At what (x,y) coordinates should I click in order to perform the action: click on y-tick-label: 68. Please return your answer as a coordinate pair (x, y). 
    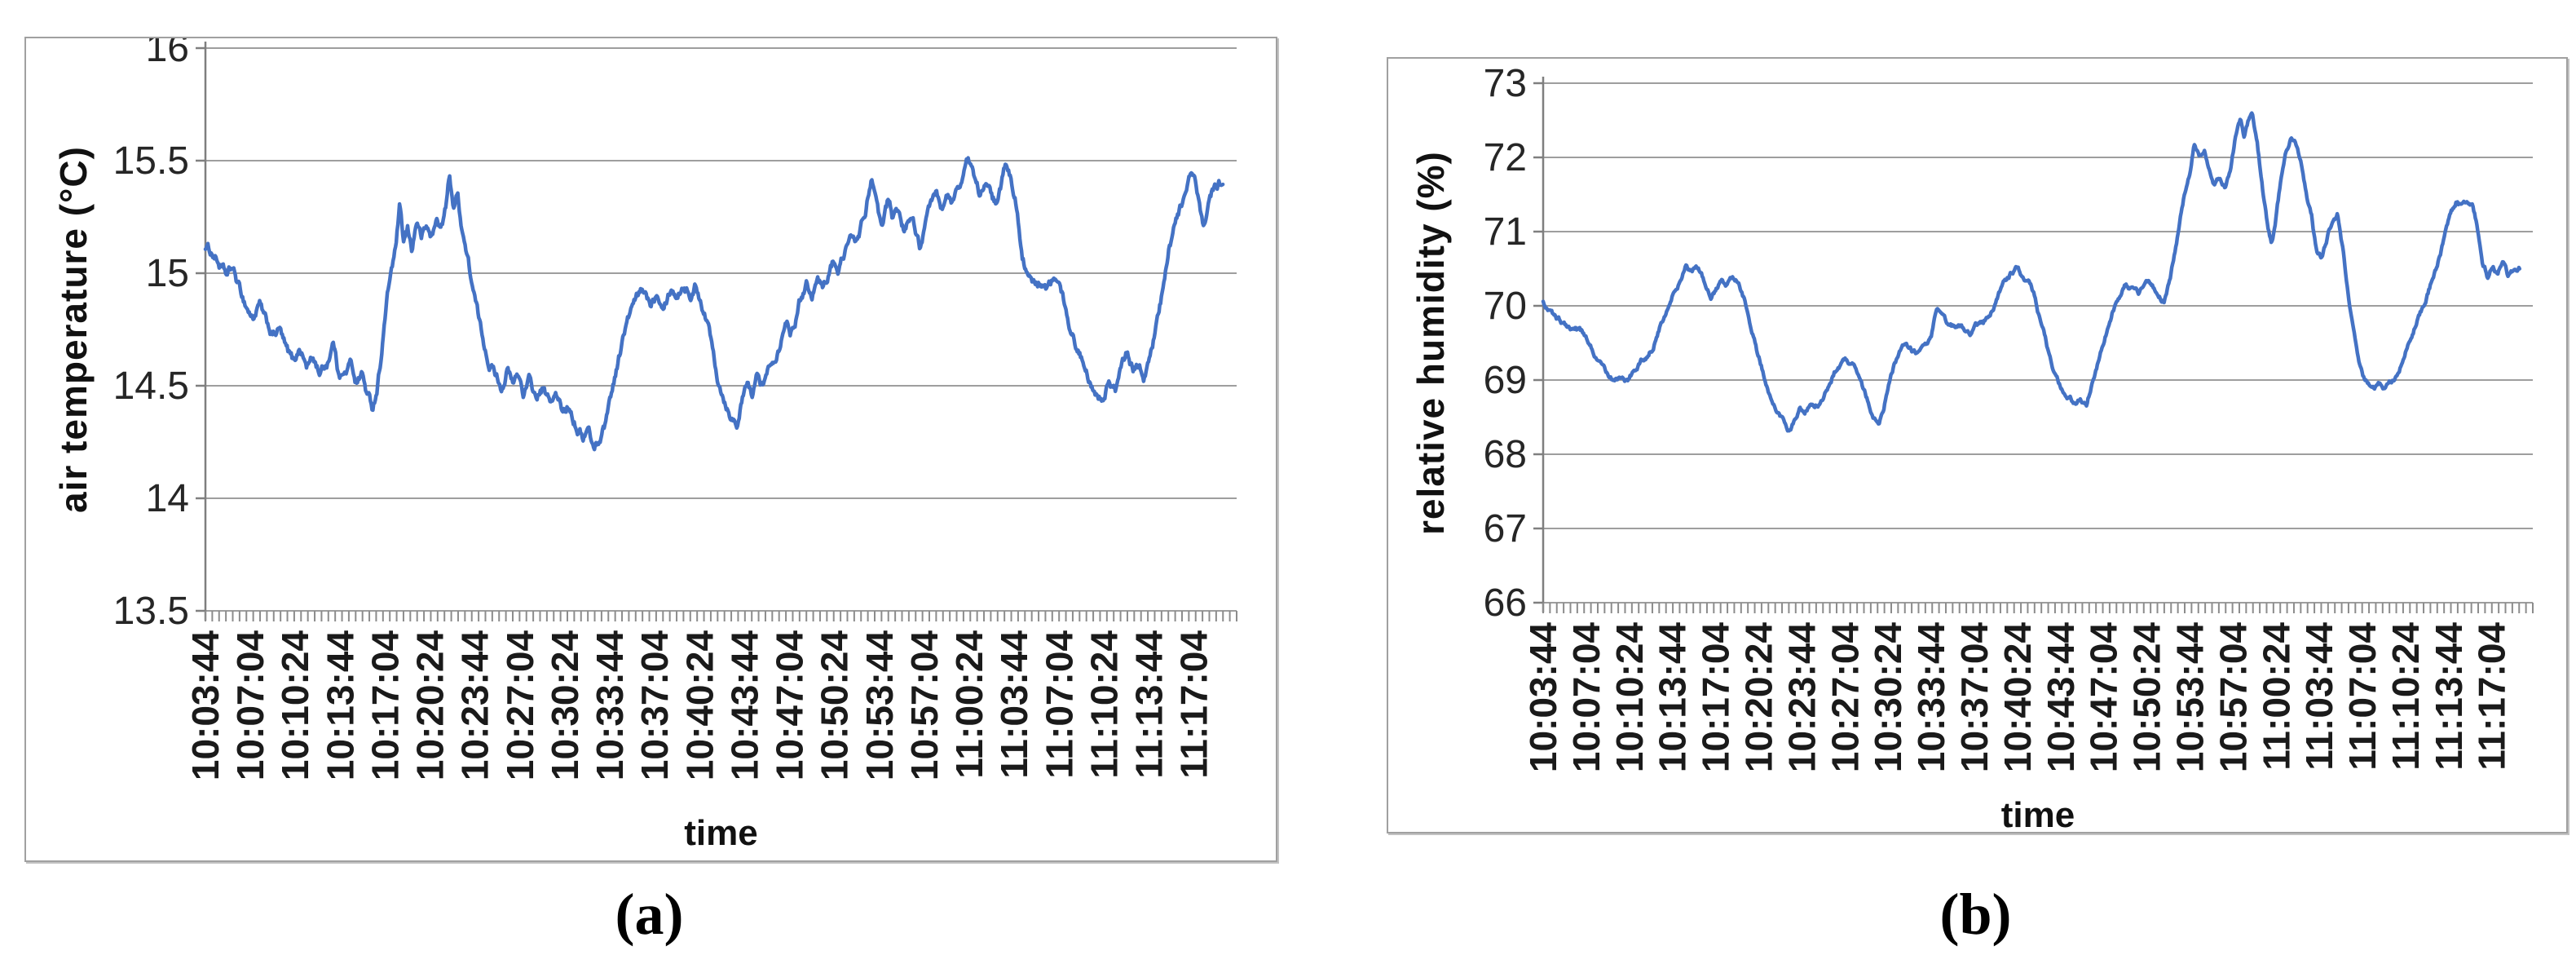
    Looking at the image, I should click on (1505, 454).